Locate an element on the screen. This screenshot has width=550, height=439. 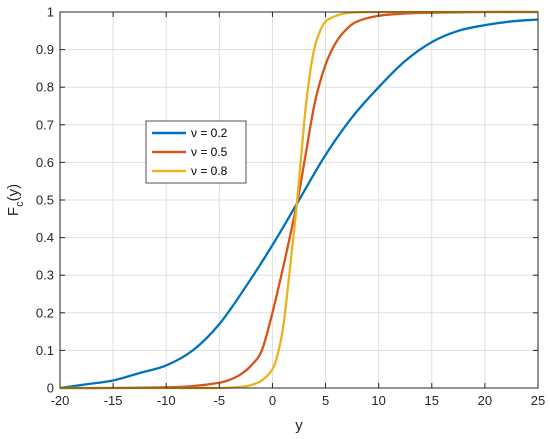
legend: ν = 0.2 ν = 0.5 ν = 0.8 is located at coordinates (196, 152).